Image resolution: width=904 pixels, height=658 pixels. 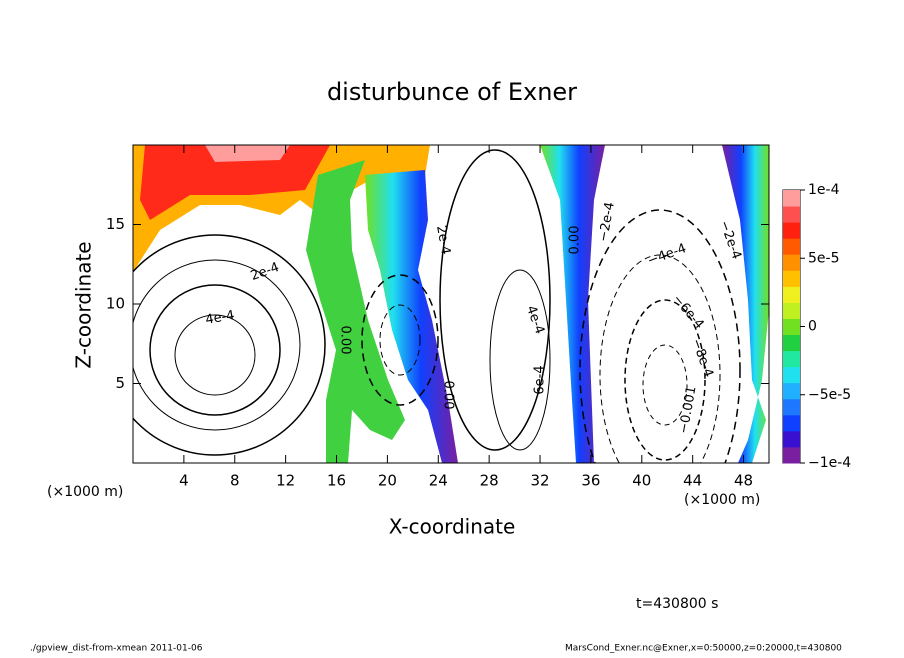 I want to click on x-tick-label: 28, so click(x=489, y=481).